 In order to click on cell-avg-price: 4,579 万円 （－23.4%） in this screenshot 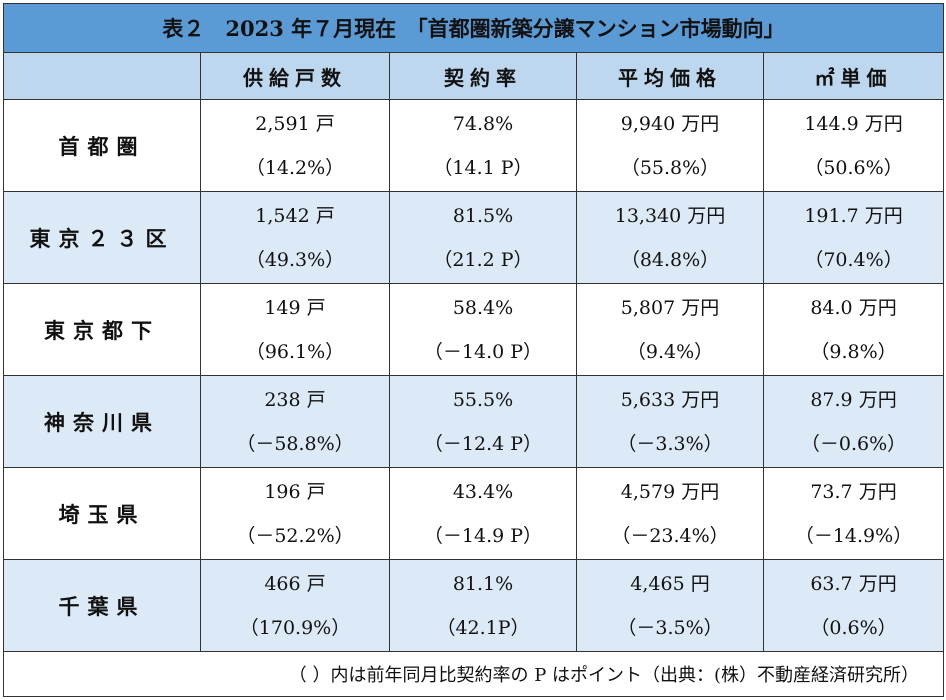, I will do `click(670, 513)`.